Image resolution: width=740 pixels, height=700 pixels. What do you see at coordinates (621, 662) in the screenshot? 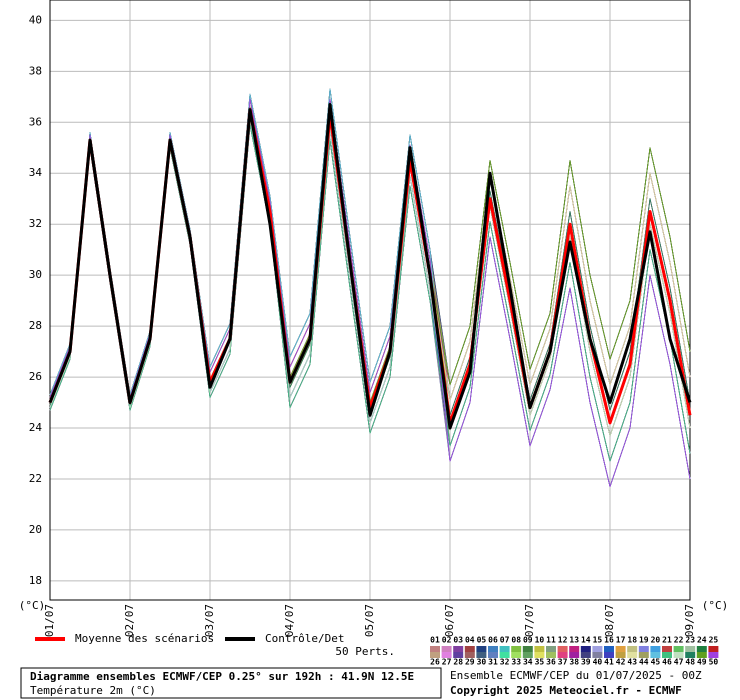
I see `legend-label: 42` at bounding box center [621, 662].